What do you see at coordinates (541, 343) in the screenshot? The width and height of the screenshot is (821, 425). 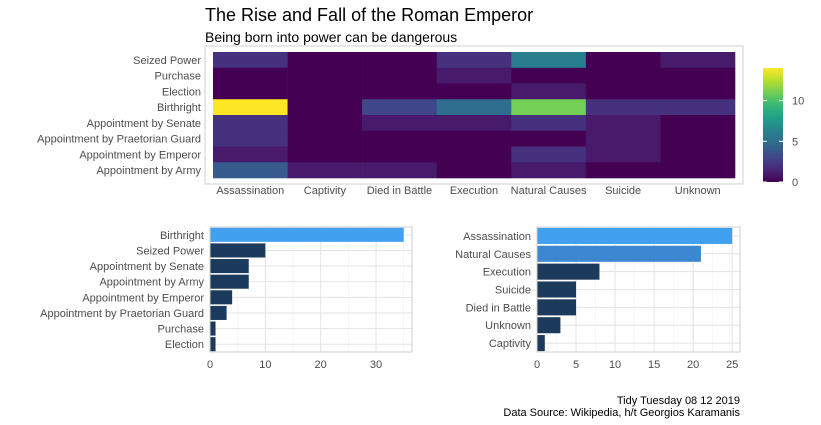 I see `cause-bar-captivity` at bounding box center [541, 343].